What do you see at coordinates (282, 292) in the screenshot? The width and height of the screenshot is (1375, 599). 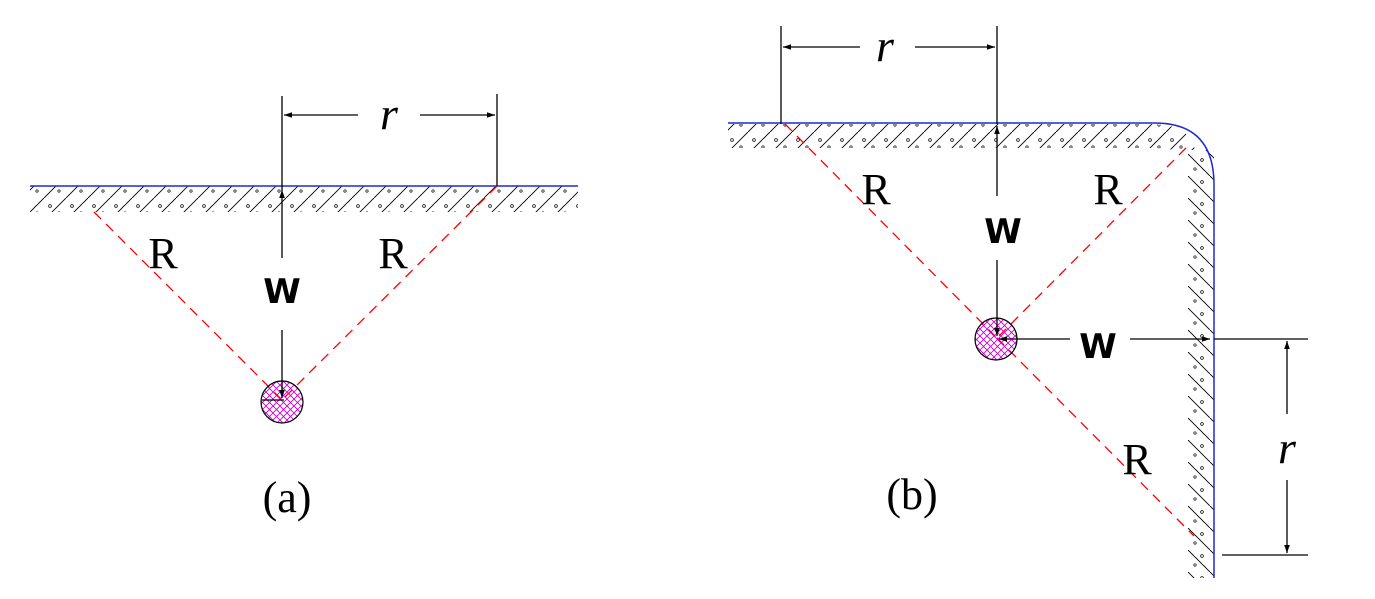 I see `depth-label-a: W` at bounding box center [282, 292].